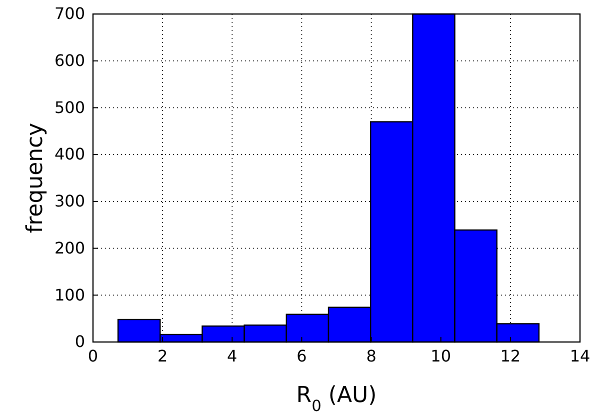  I want to click on x-tick-label: 6, so click(301, 356).